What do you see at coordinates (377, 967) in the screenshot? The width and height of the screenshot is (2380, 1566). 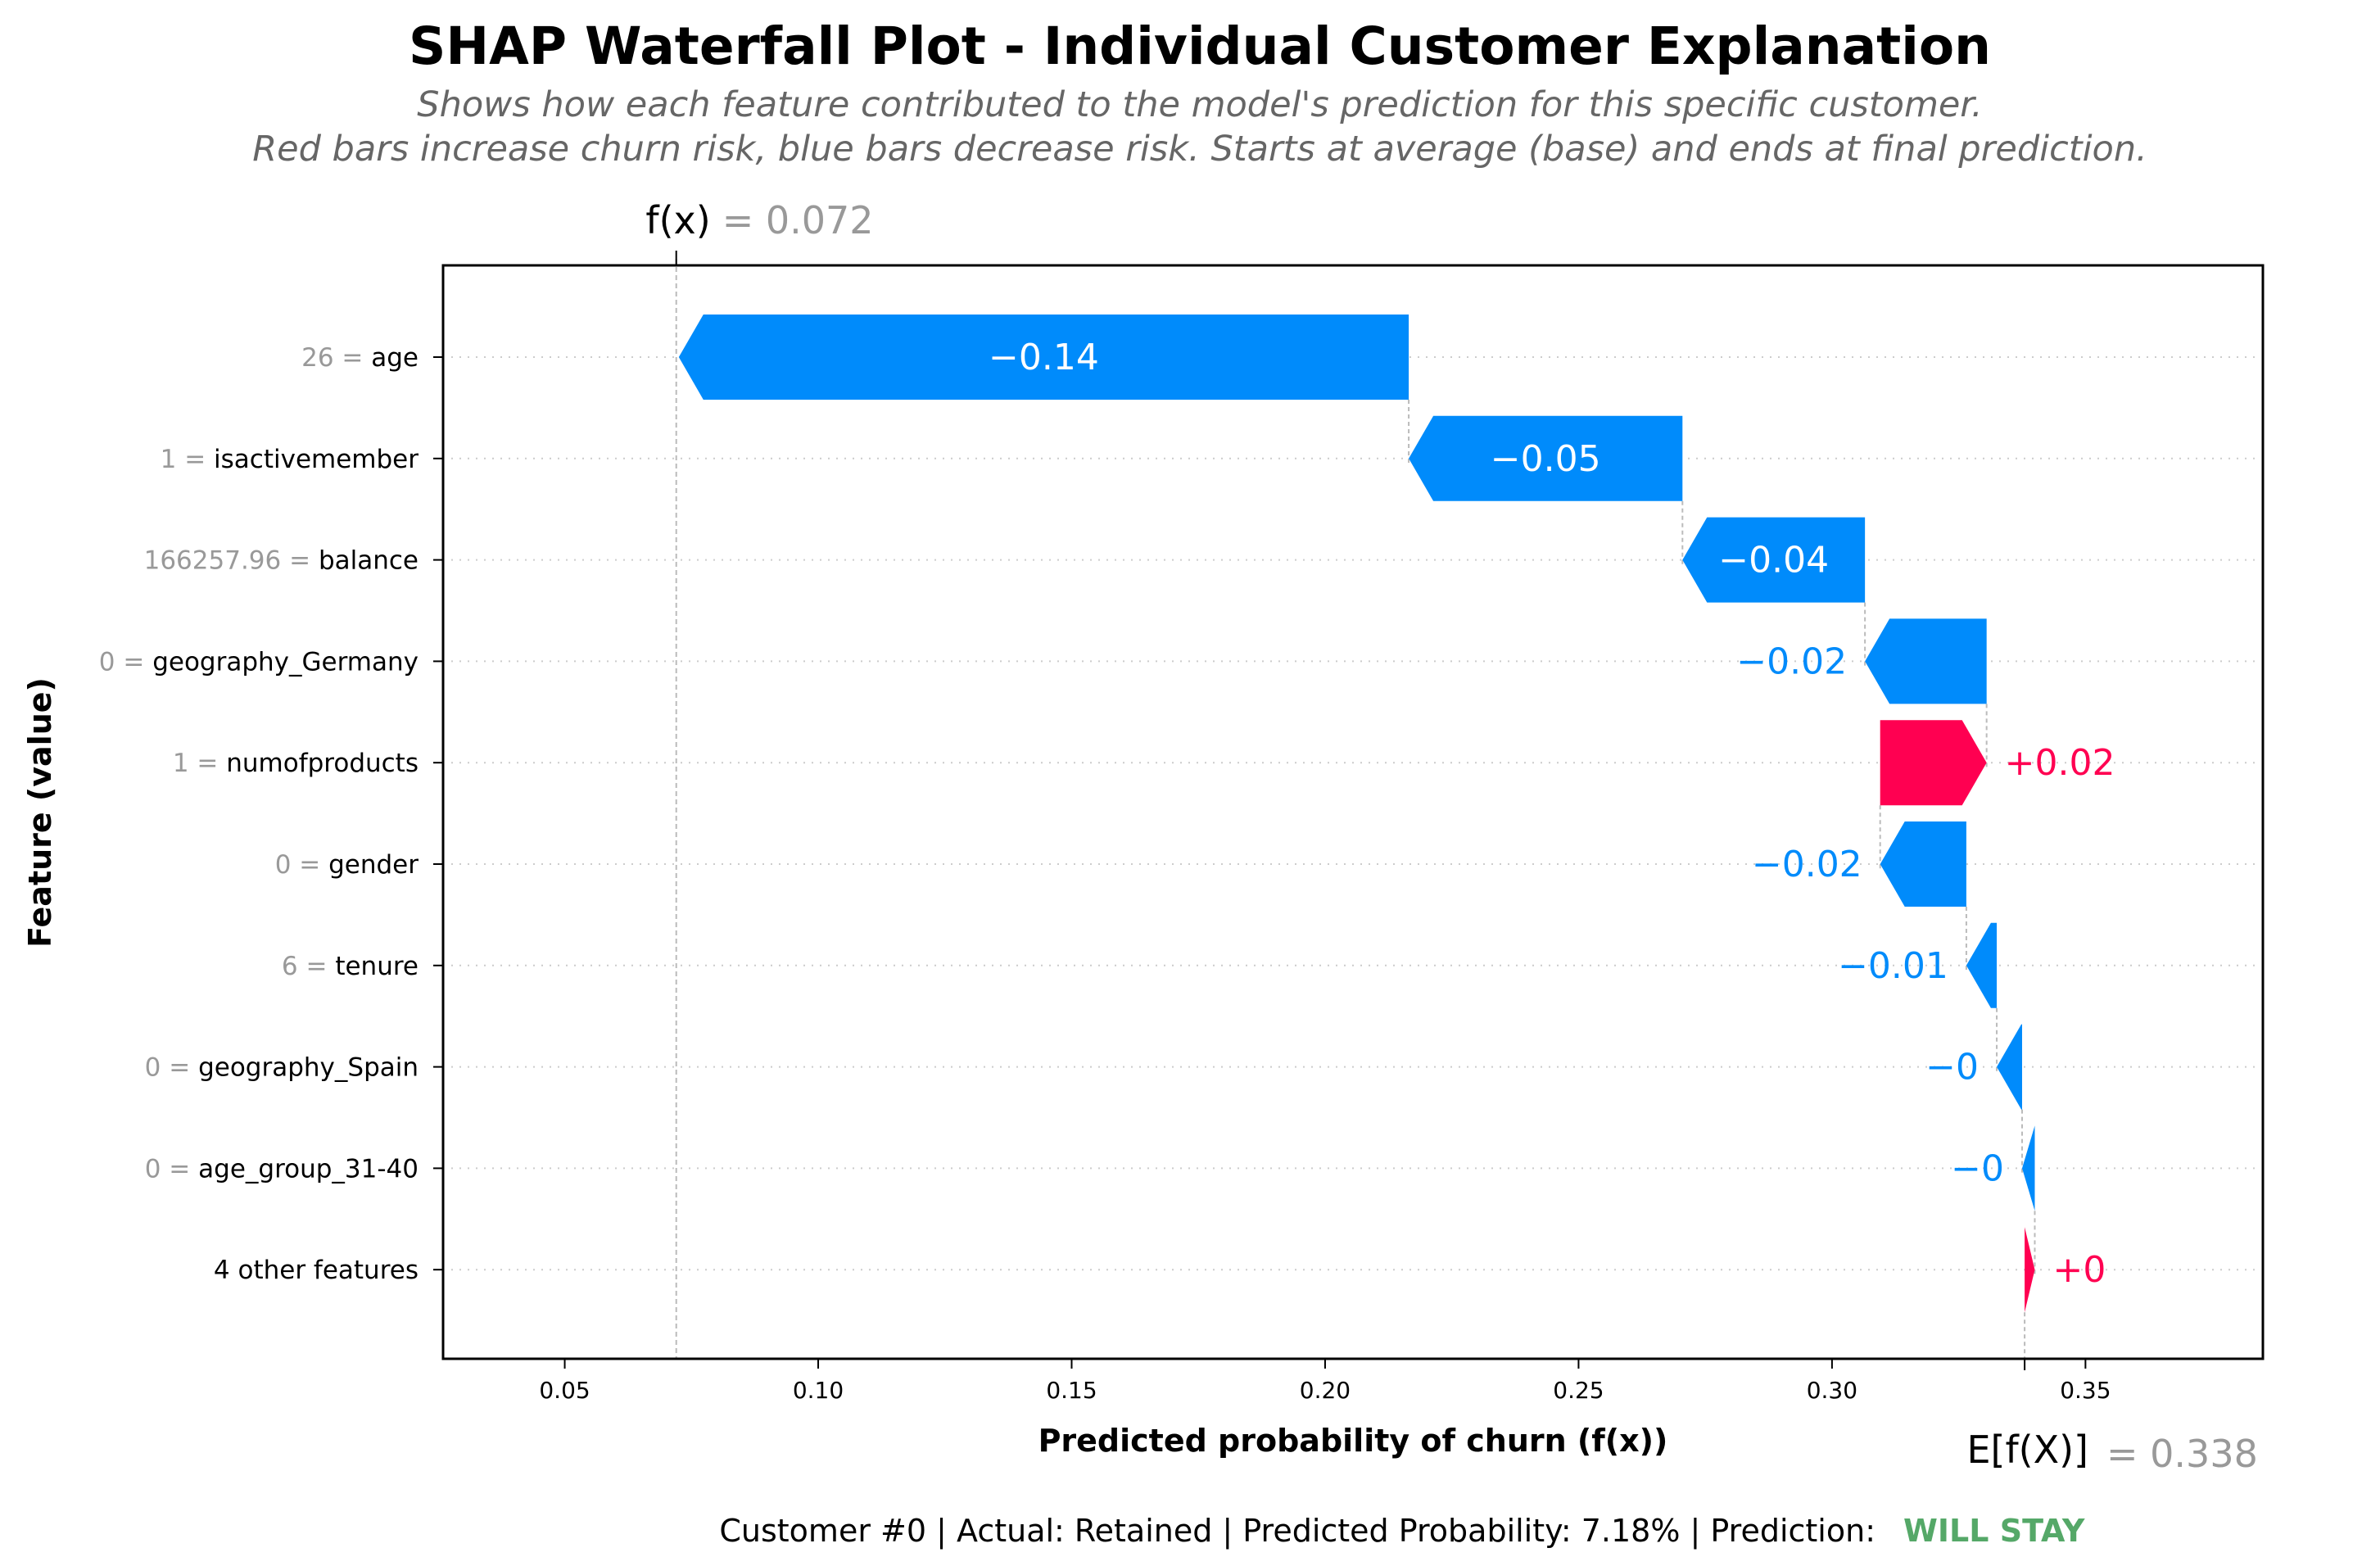 I see `feature-name-text: tenure` at bounding box center [377, 967].